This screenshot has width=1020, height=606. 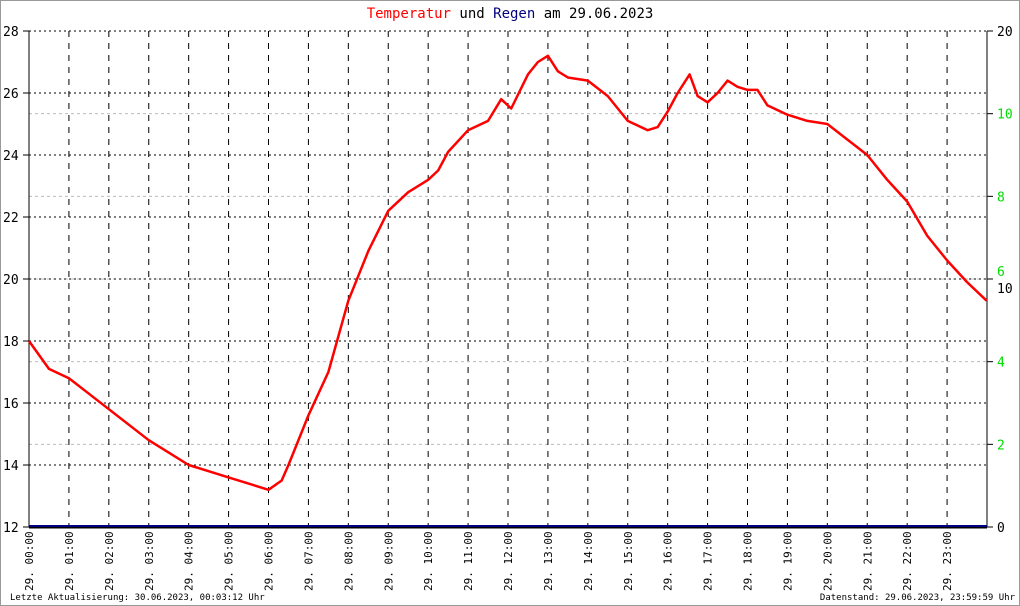 I want to click on time-tick-label: 29. 18:00, so click(x=748, y=561).